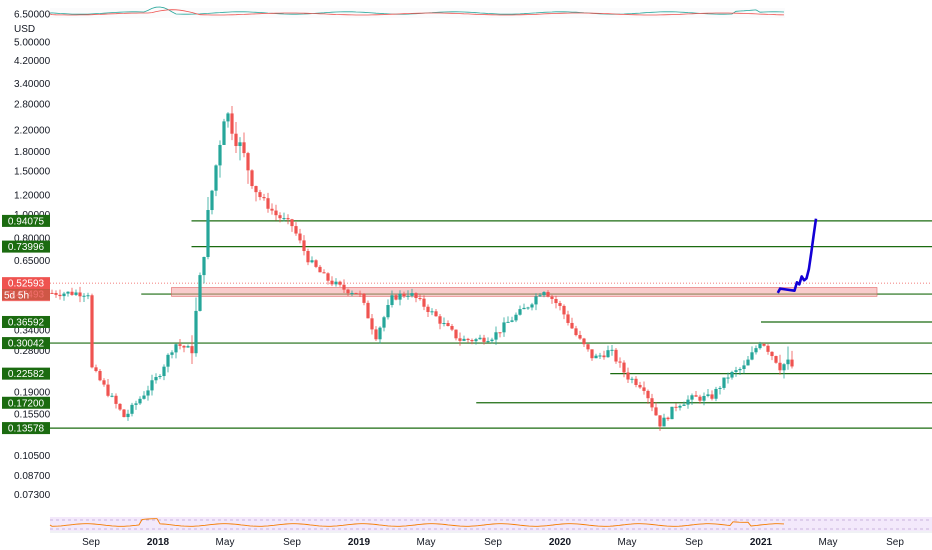 Image resolution: width=932 pixels, height=550 pixels. What do you see at coordinates (417, 12) in the screenshot?
I see `navigator-mini-chart` at bounding box center [417, 12].